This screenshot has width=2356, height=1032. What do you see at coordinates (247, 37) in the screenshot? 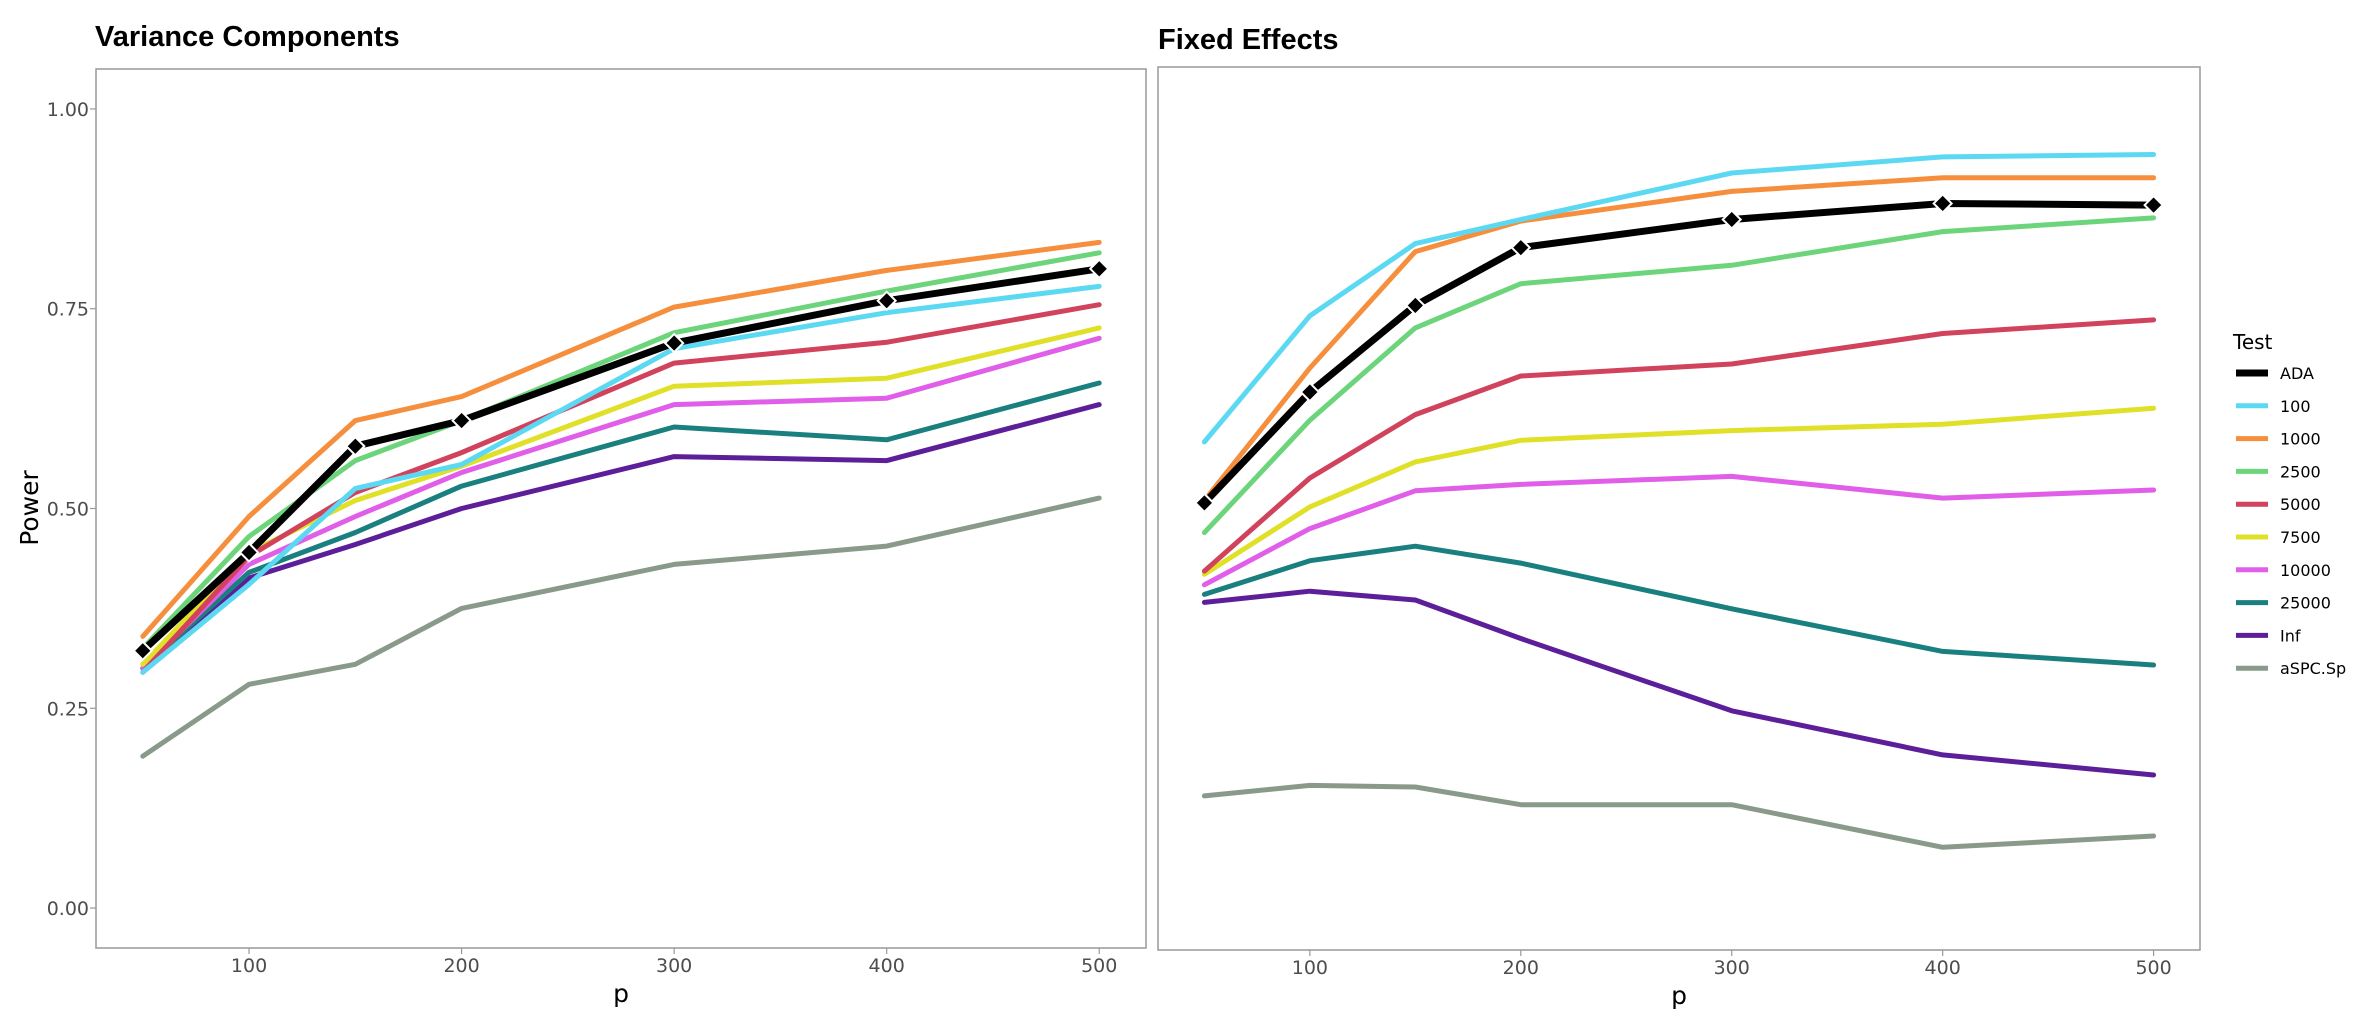
I see `panel-title: Variance Components` at bounding box center [247, 37].